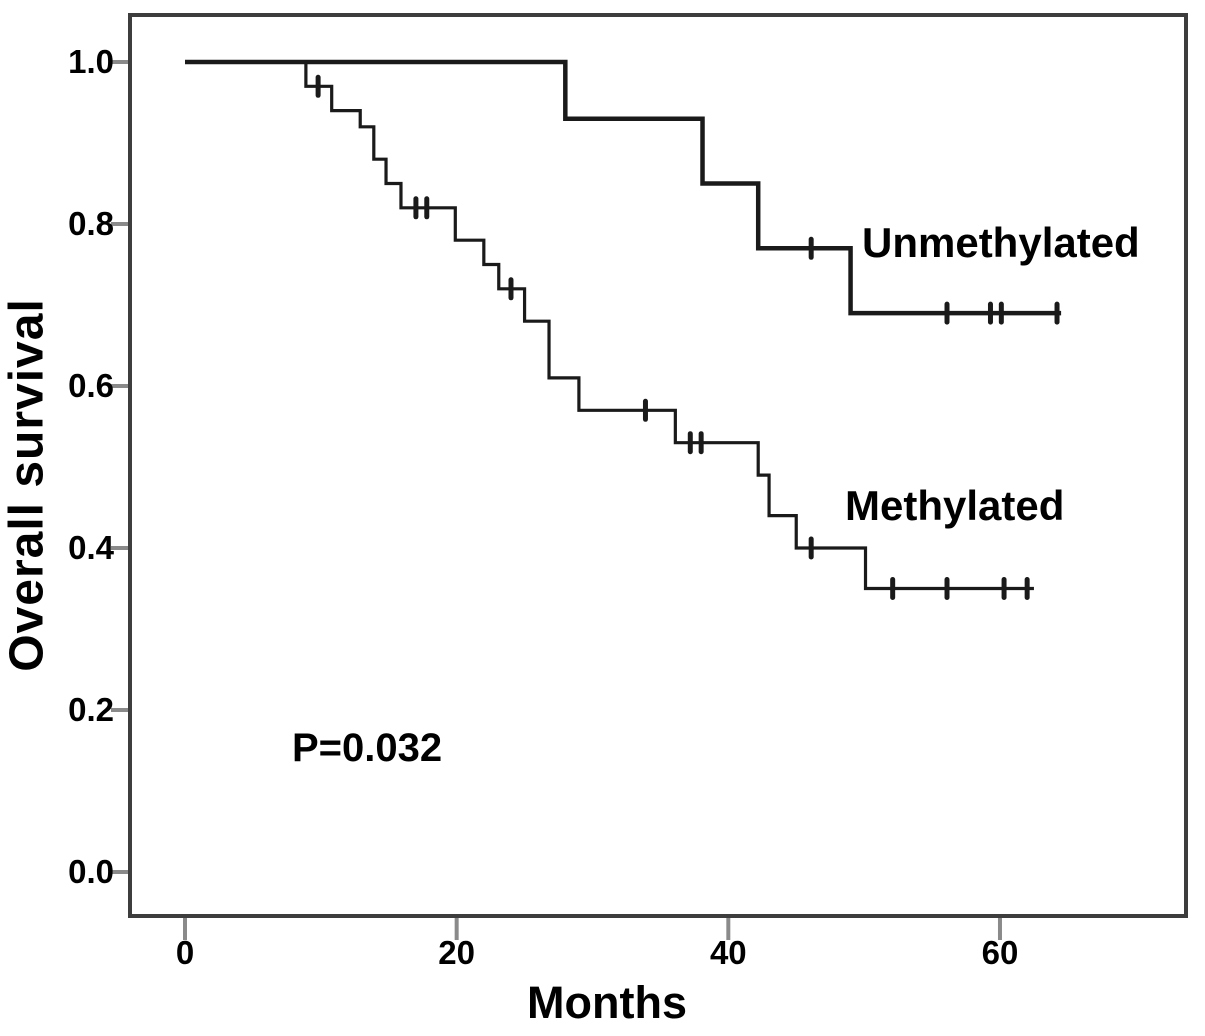 The height and width of the screenshot is (1036, 1205). Describe the element at coordinates (91, 547) in the screenshot. I see `y-axis-tick-label: 0.4` at that location.